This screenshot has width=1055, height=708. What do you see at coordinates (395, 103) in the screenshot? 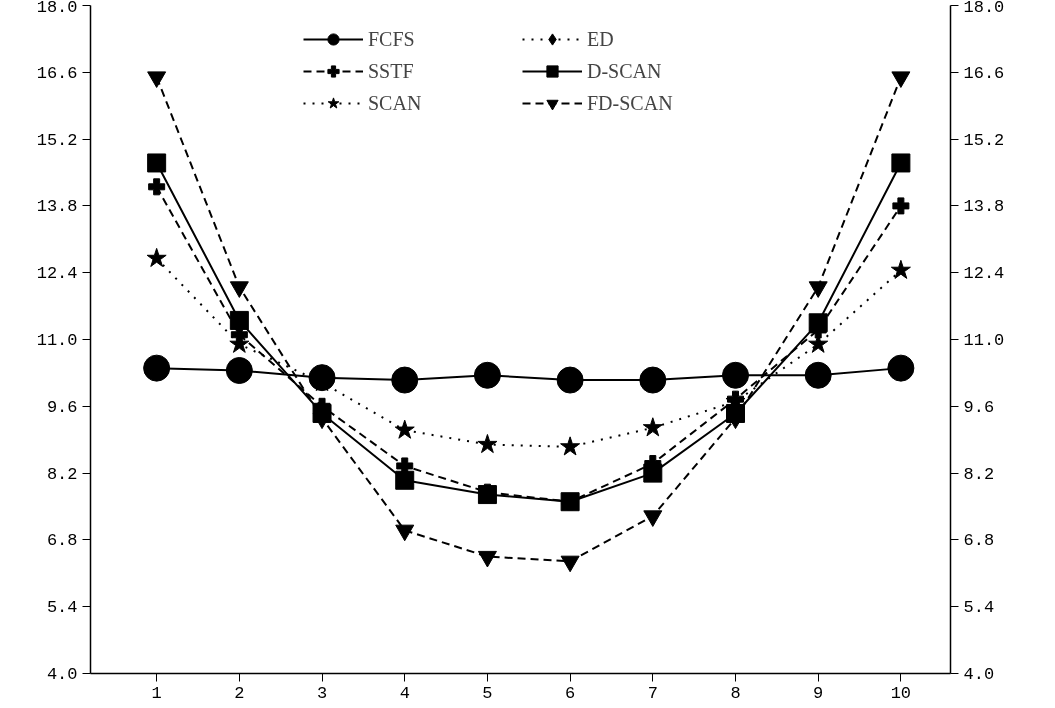
I see `legend-label: SCAN` at bounding box center [395, 103].